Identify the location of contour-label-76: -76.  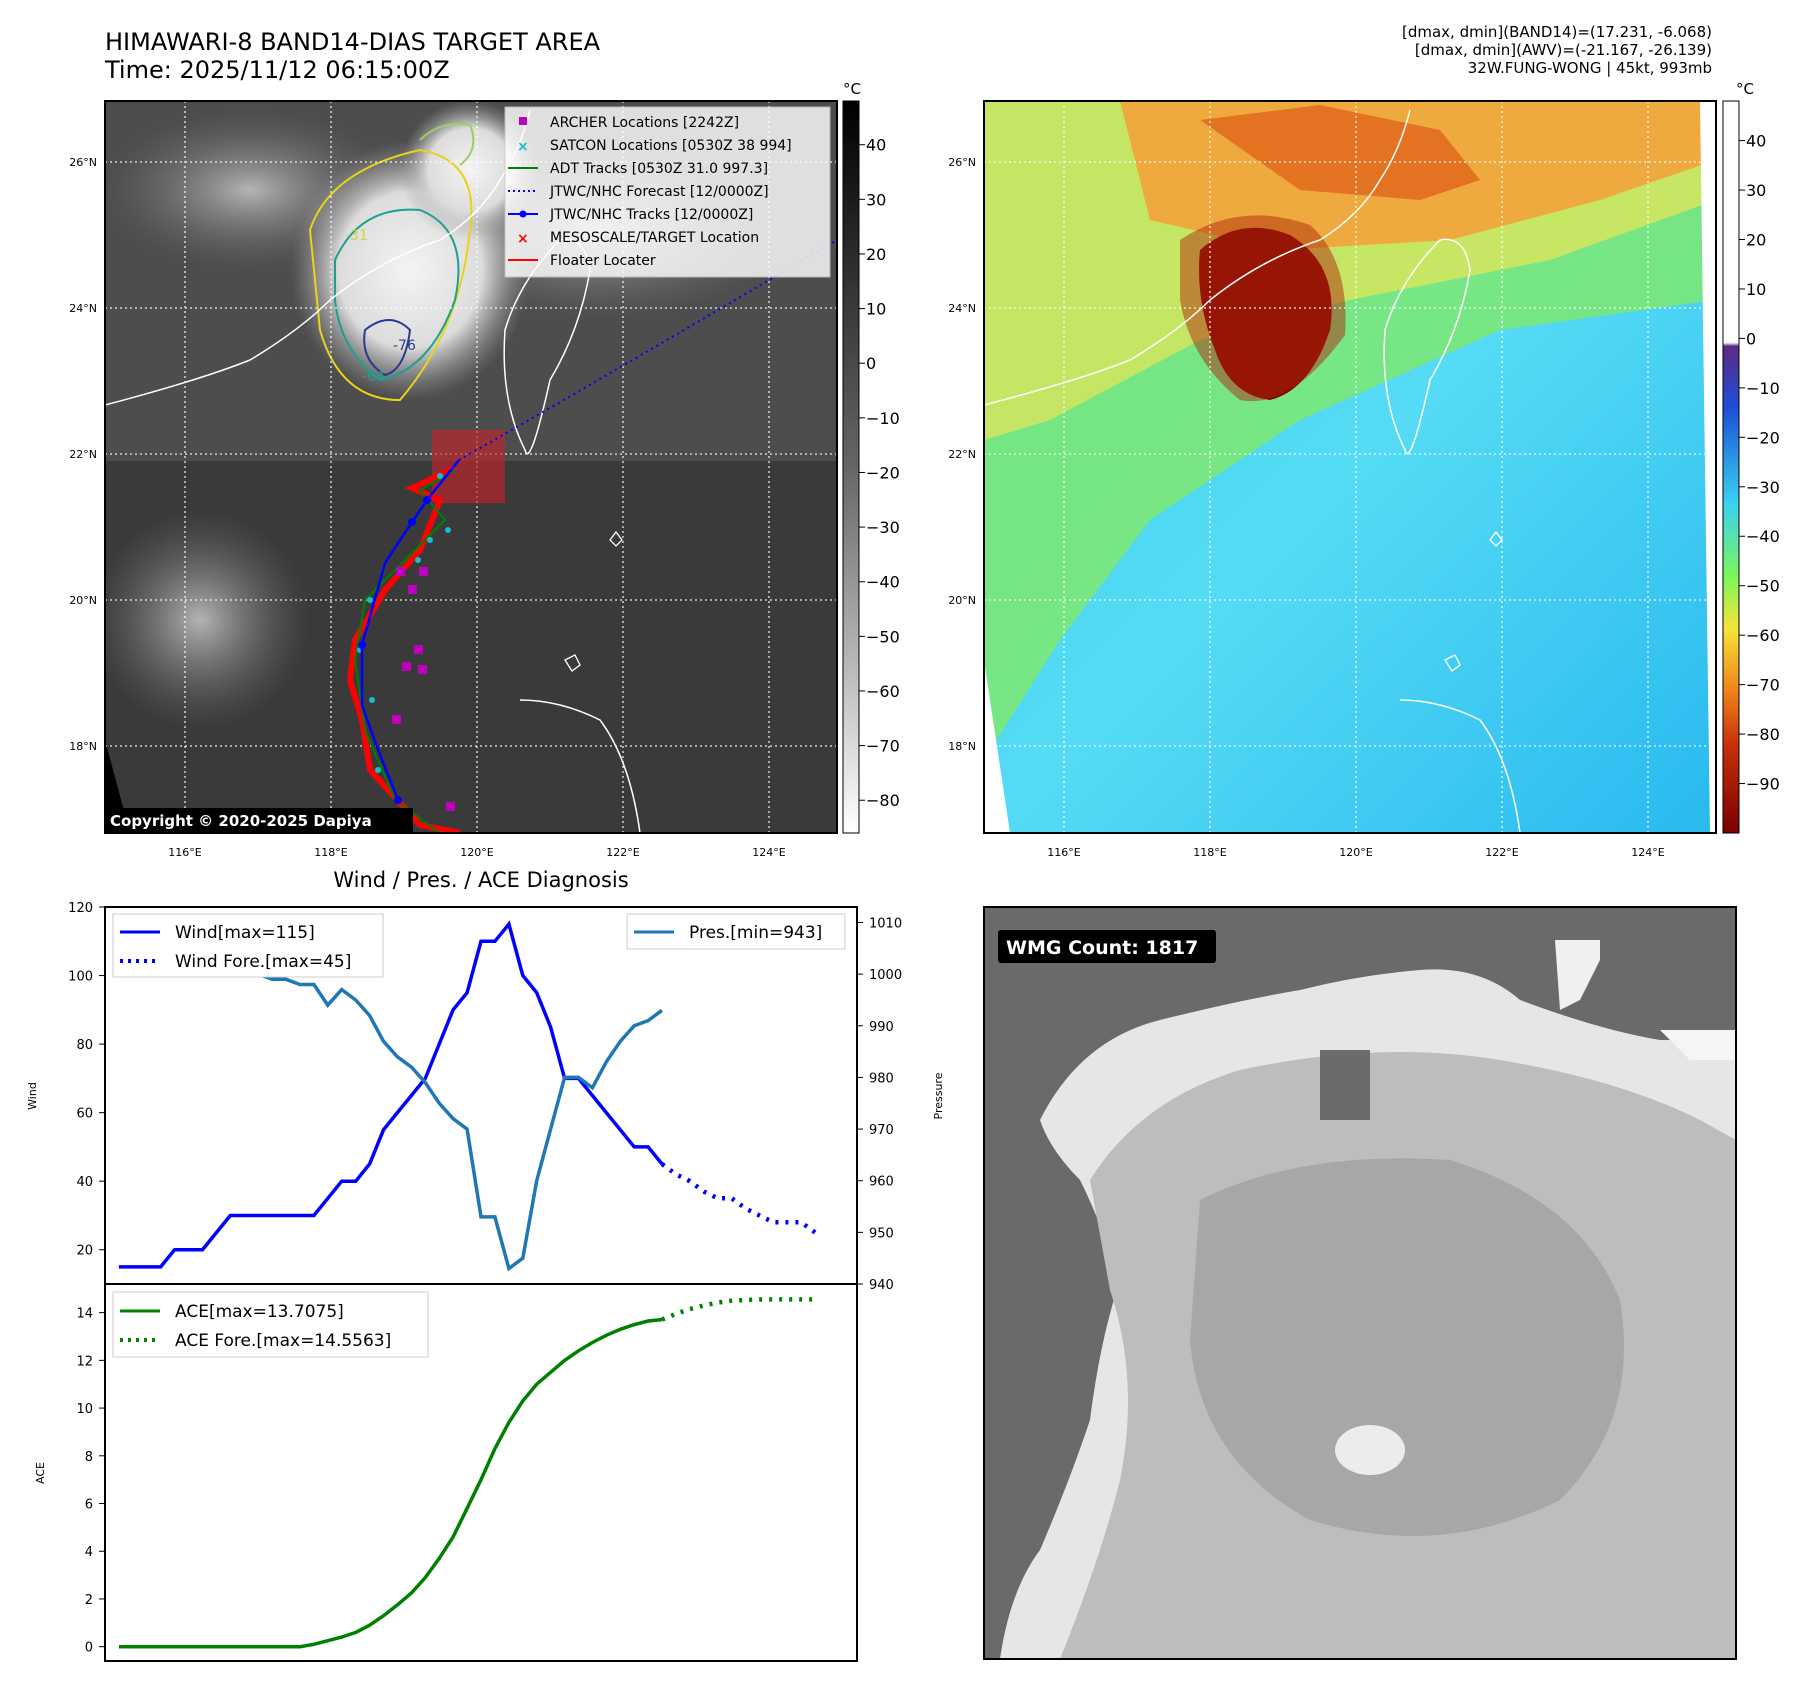
(404, 346).